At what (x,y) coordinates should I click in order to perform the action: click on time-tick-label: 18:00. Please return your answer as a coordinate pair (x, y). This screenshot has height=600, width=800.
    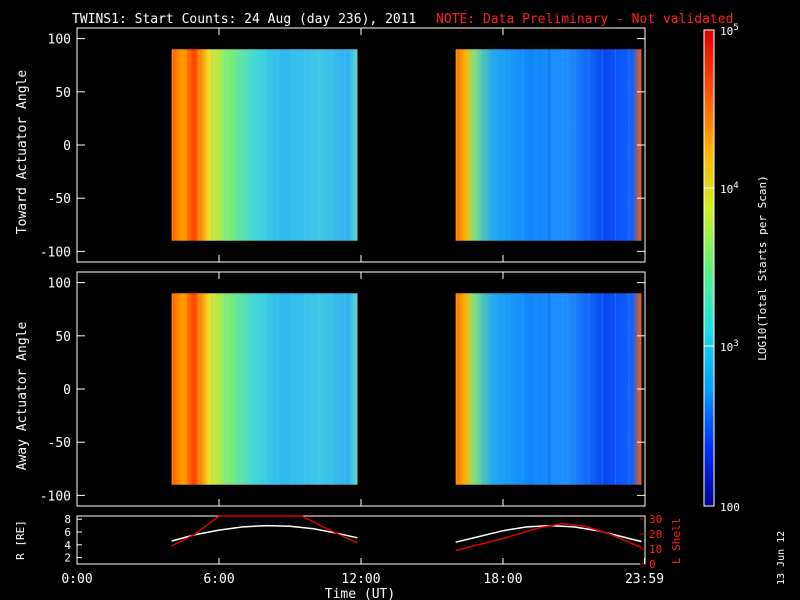
    Looking at the image, I should click on (502, 579).